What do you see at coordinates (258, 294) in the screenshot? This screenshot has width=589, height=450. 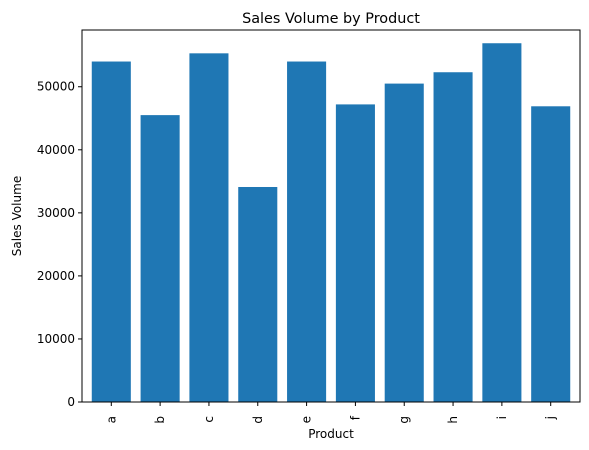 I see `bar-d` at bounding box center [258, 294].